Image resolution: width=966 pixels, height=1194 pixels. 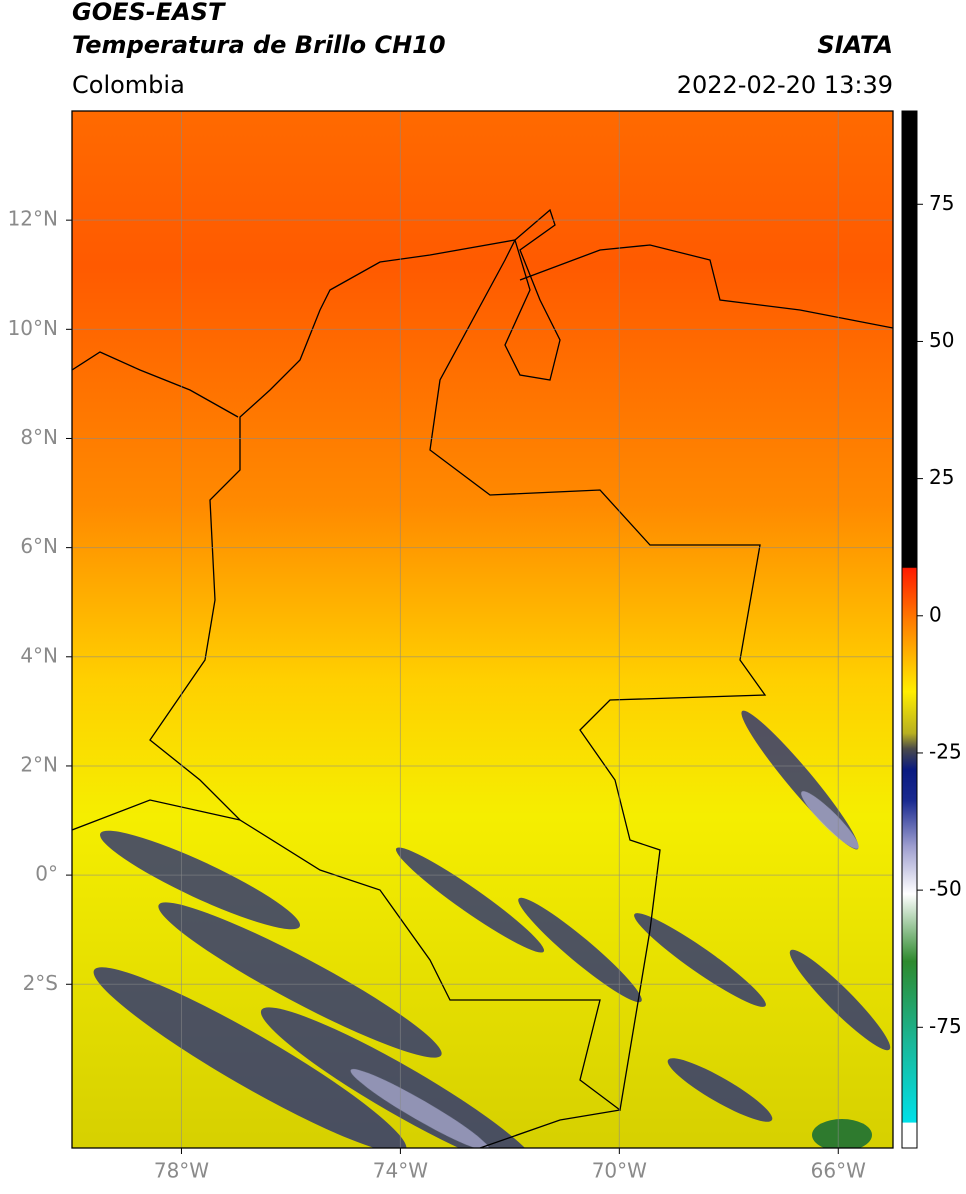 I want to click on y-tick-label: 2°S, so click(x=40, y=983).